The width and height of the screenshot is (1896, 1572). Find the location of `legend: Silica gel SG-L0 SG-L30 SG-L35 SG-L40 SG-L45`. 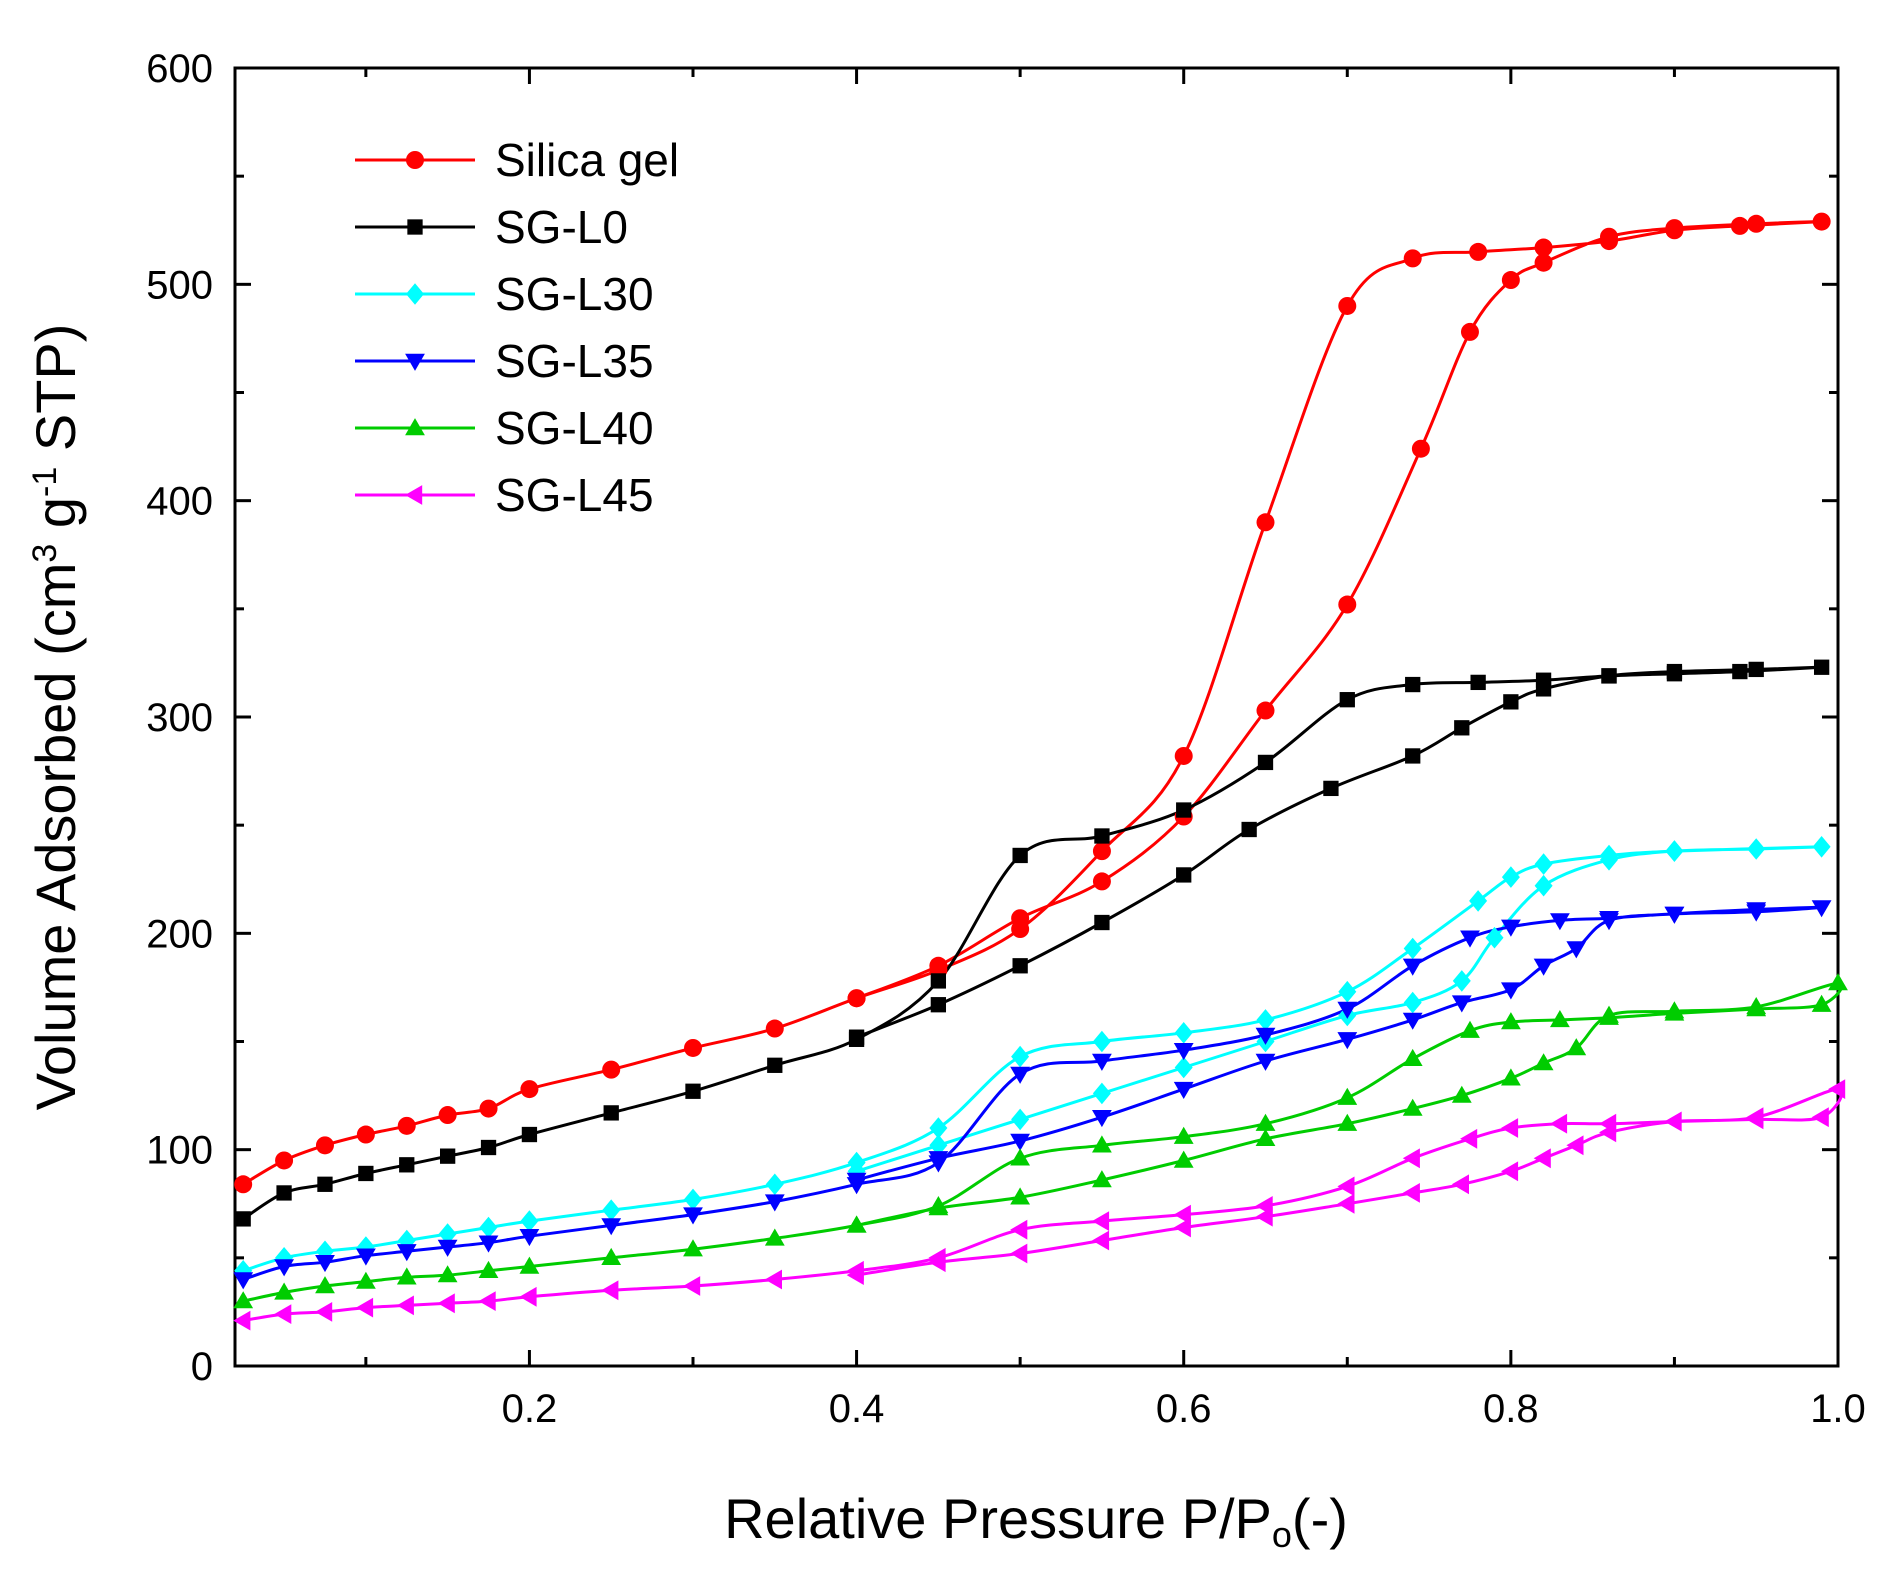

legend: Silica gel SG-L0 SG-L30 SG-L35 SG-L40 SG-L45 is located at coordinates (517, 327).